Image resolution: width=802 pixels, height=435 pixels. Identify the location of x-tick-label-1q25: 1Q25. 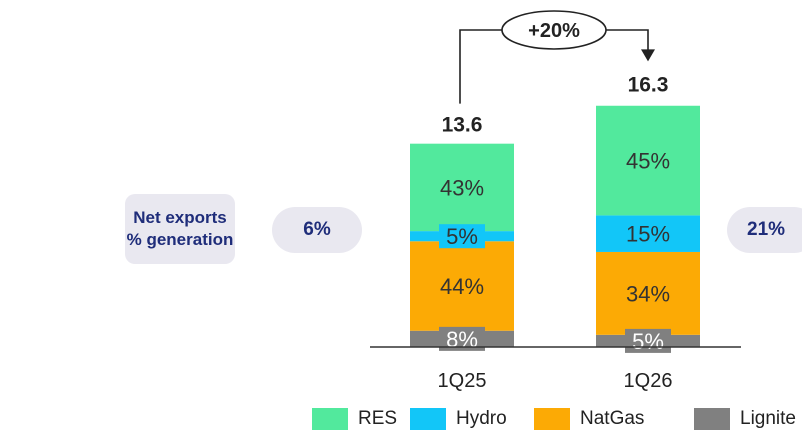
(462, 381).